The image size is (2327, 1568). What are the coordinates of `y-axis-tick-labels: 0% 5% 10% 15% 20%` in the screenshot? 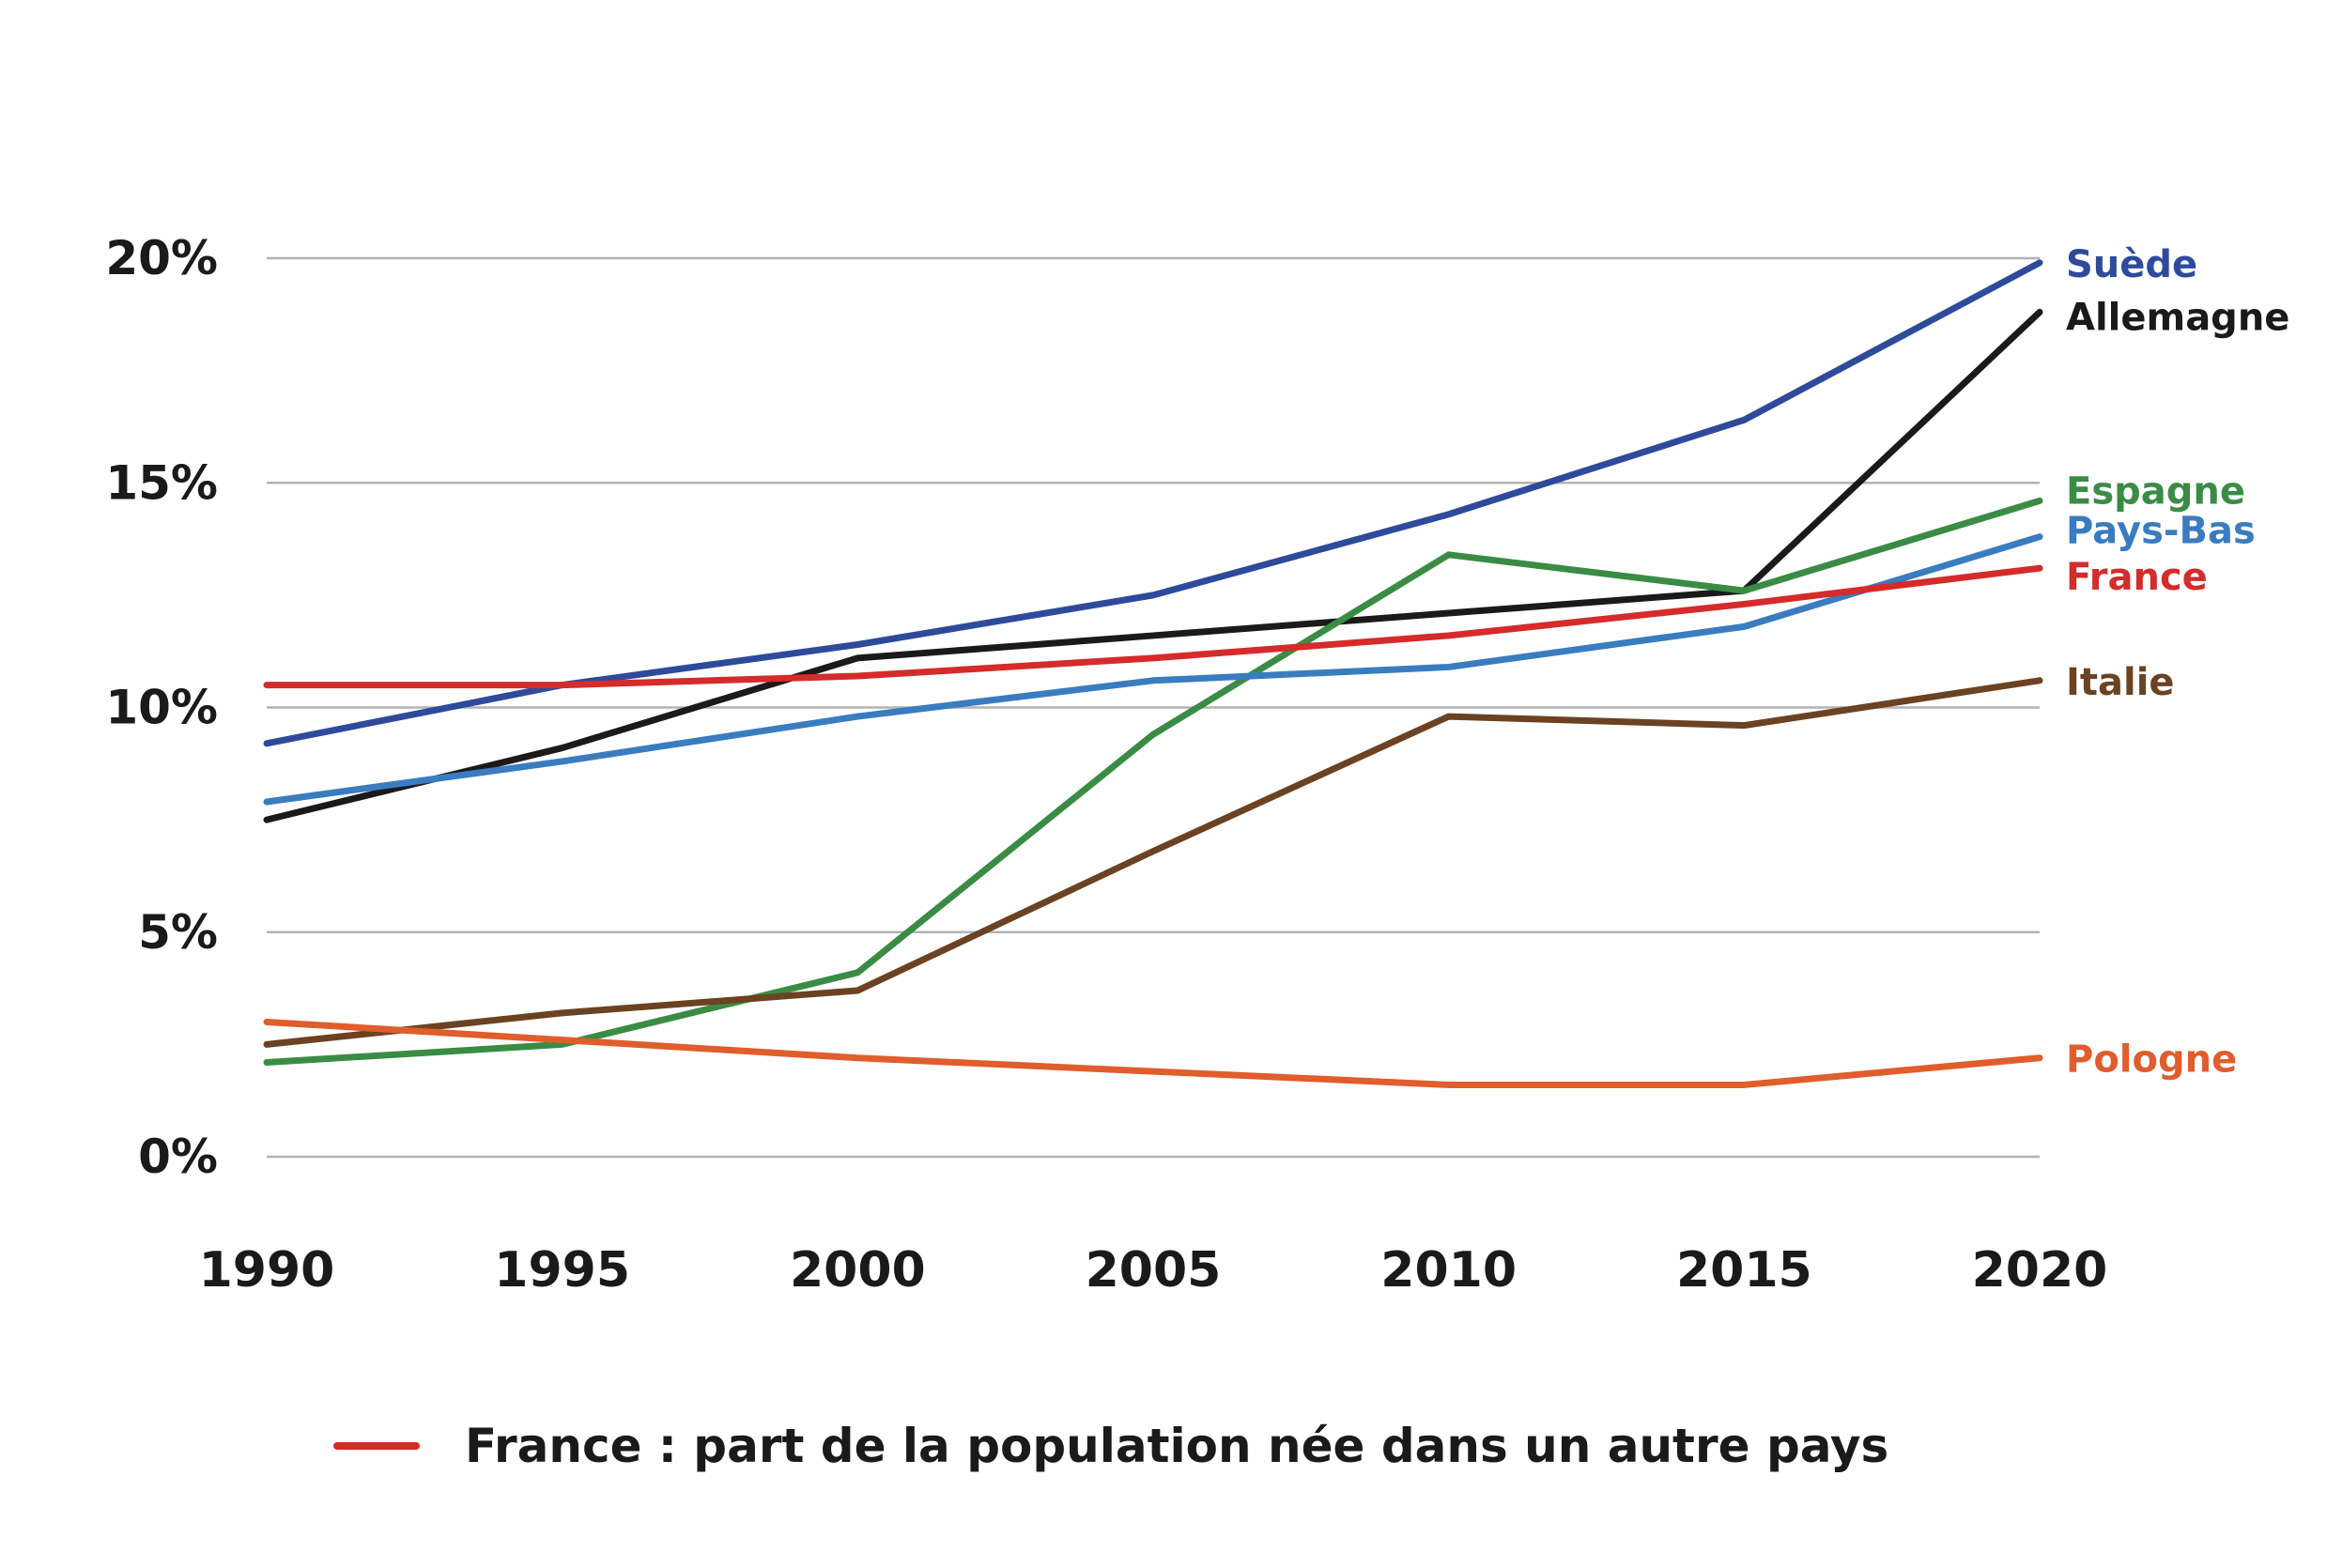 It's located at (161, 708).